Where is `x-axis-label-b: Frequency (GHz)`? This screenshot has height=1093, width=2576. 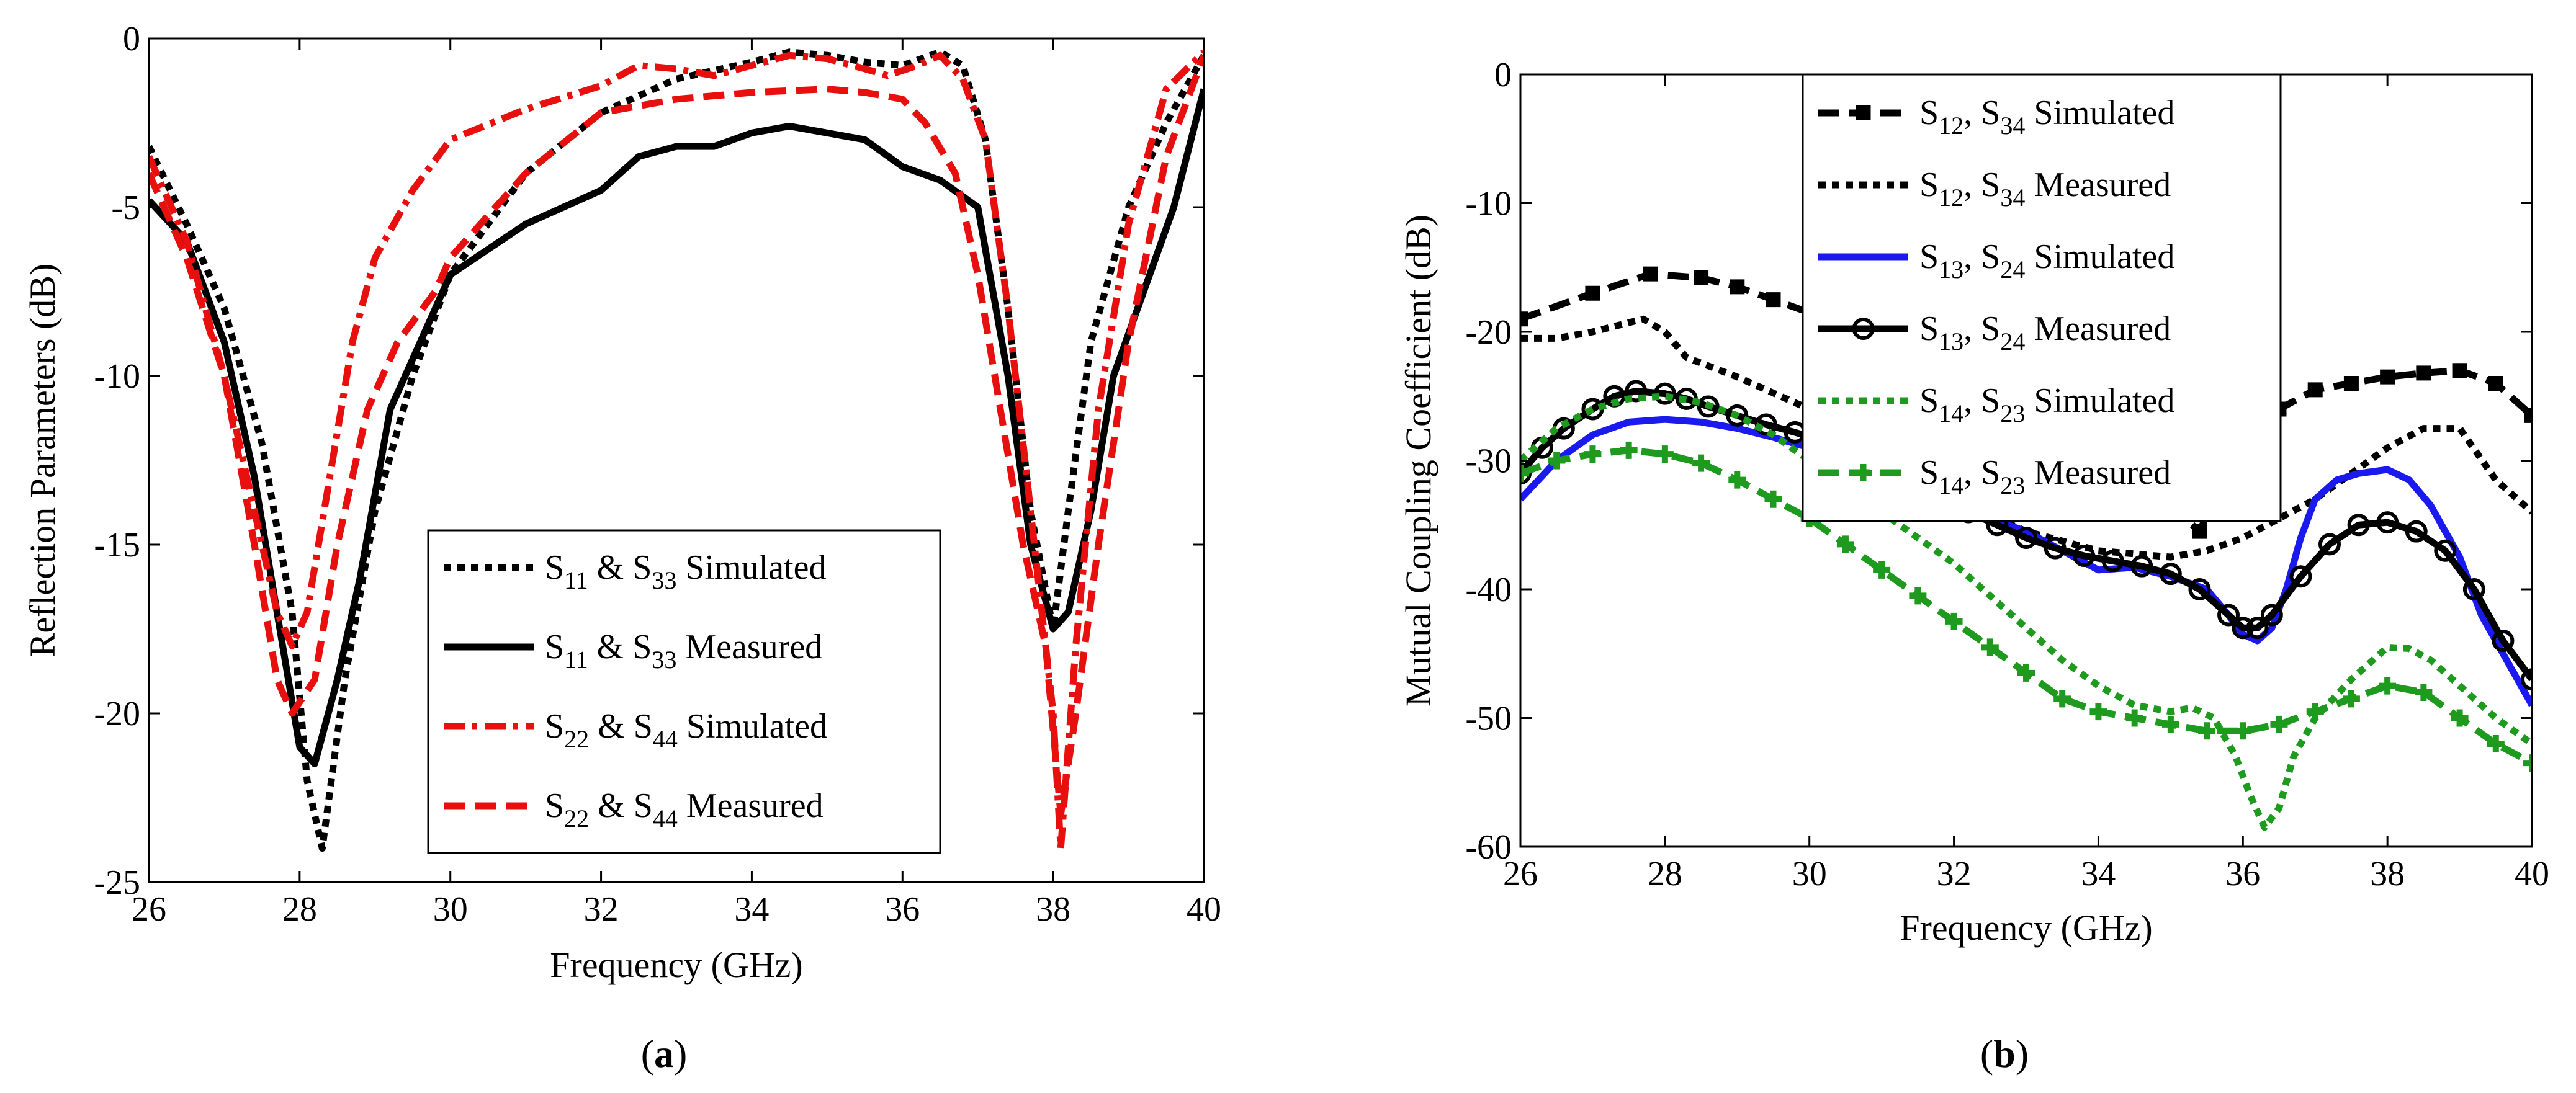
x-axis-label-b: Frequency (GHz) is located at coordinates (2026, 928).